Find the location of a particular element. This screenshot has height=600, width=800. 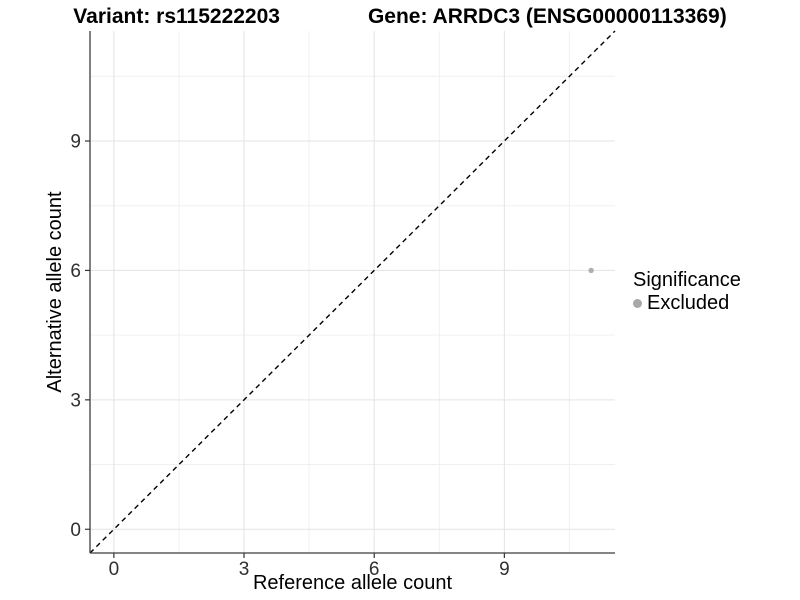

legend-item-excluded: Excluded is located at coordinates (686, 303).